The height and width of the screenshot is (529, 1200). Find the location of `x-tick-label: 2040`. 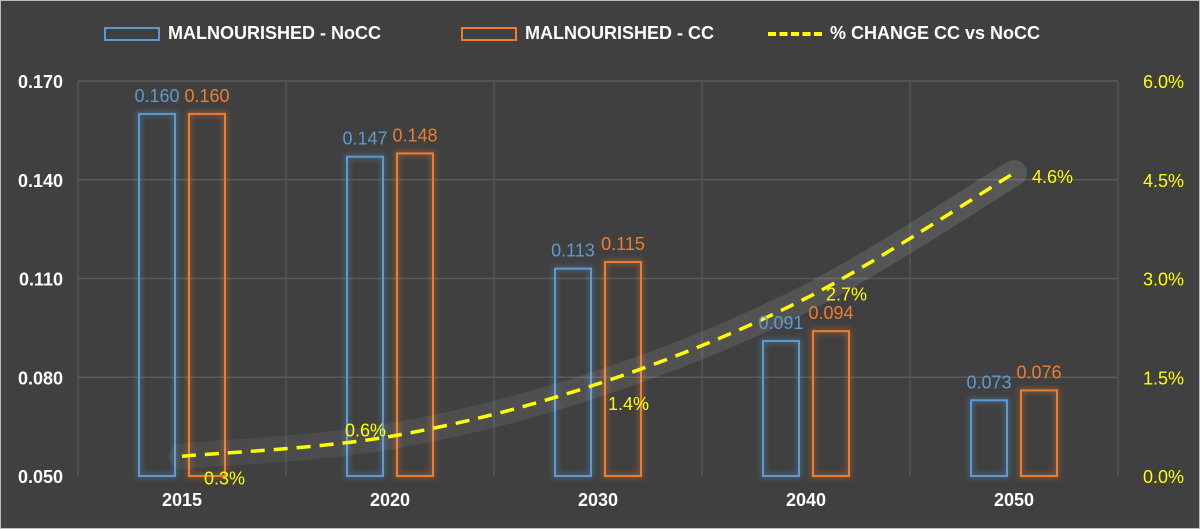

x-tick-label: 2040 is located at coordinates (806, 500).